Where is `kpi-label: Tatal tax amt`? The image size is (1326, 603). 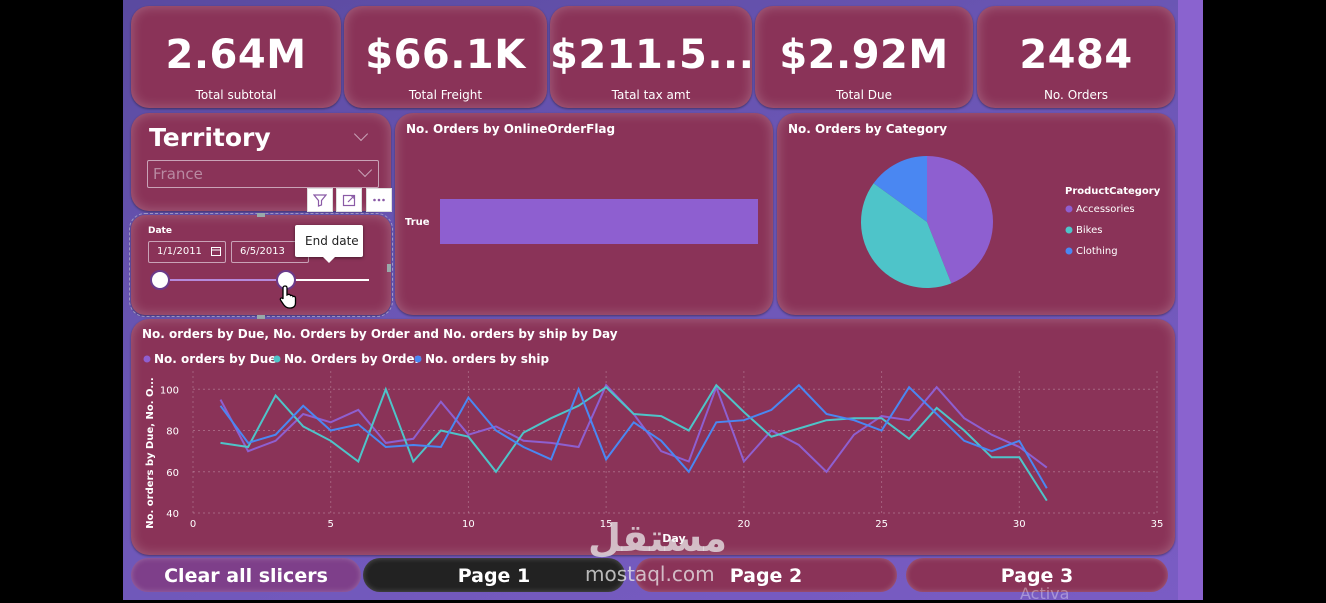 kpi-label: Tatal tax amt is located at coordinates (651, 95).